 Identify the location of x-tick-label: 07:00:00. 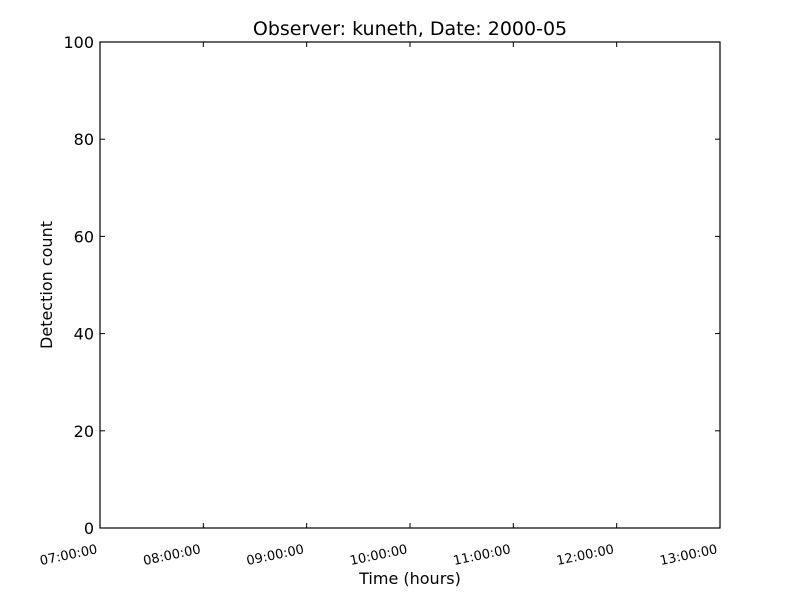
(69, 555).